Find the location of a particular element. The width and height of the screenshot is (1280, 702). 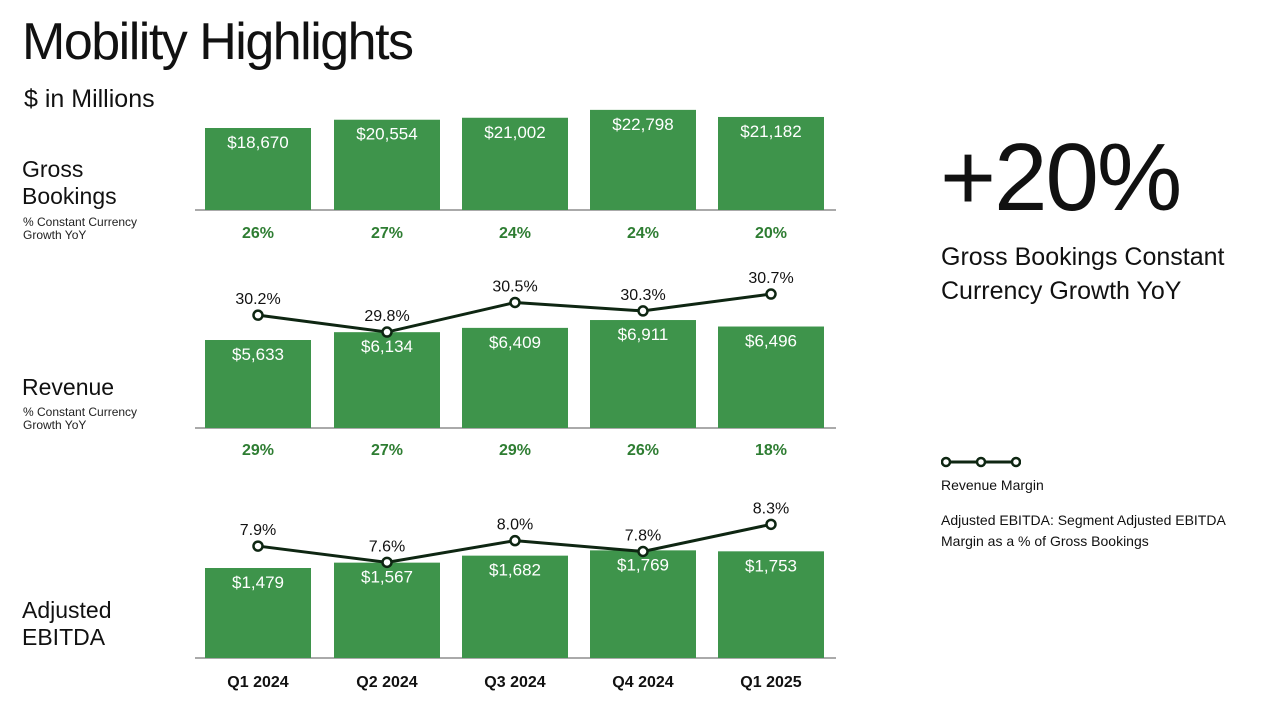

bar-value-label: $1,769 is located at coordinates (643, 564).